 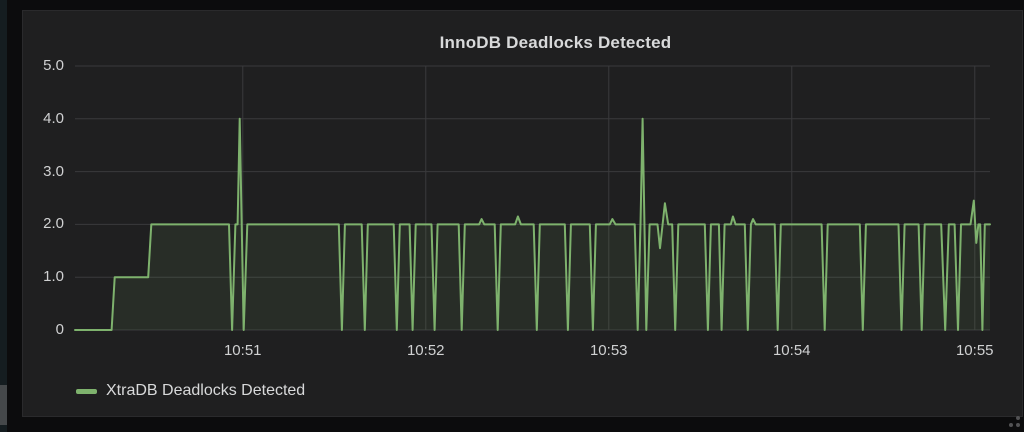 What do you see at coordinates (53, 224) in the screenshot?
I see `y-axis-tick-label: 2.0` at bounding box center [53, 224].